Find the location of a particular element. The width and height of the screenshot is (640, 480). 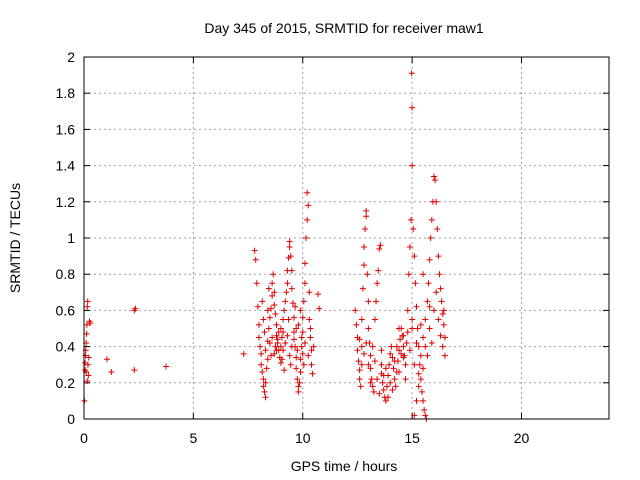

y-tick-label: 0.8 is located at coordinates (66, 274).